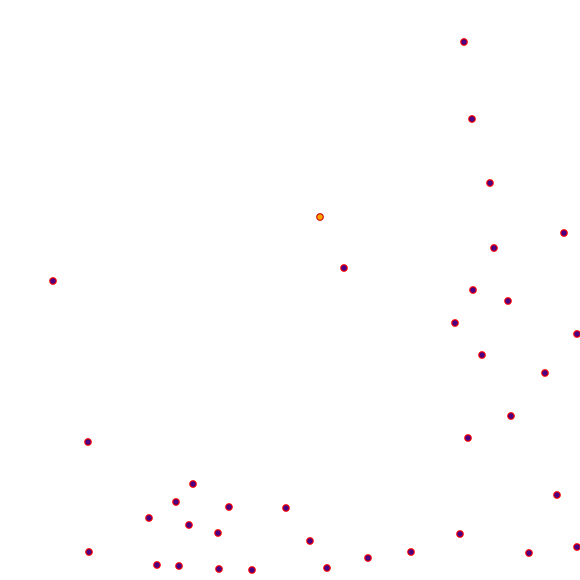  I want to click on highlight-layer, so click(320, 217).